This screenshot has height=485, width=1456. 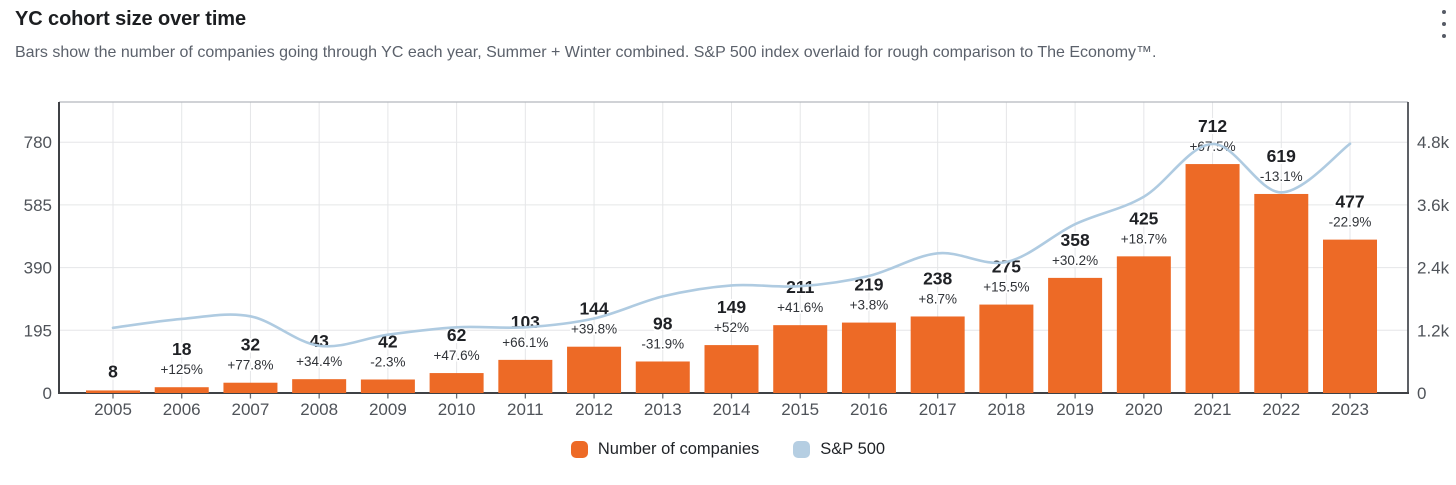 I want to click on bar-pct-label: +125%, so click(x=182, y=369).